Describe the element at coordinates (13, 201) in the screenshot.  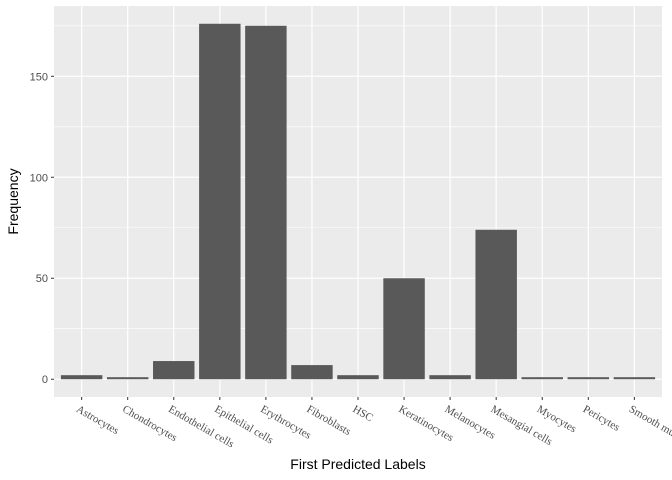
I see `y-axis-title: Frequency` at that location.